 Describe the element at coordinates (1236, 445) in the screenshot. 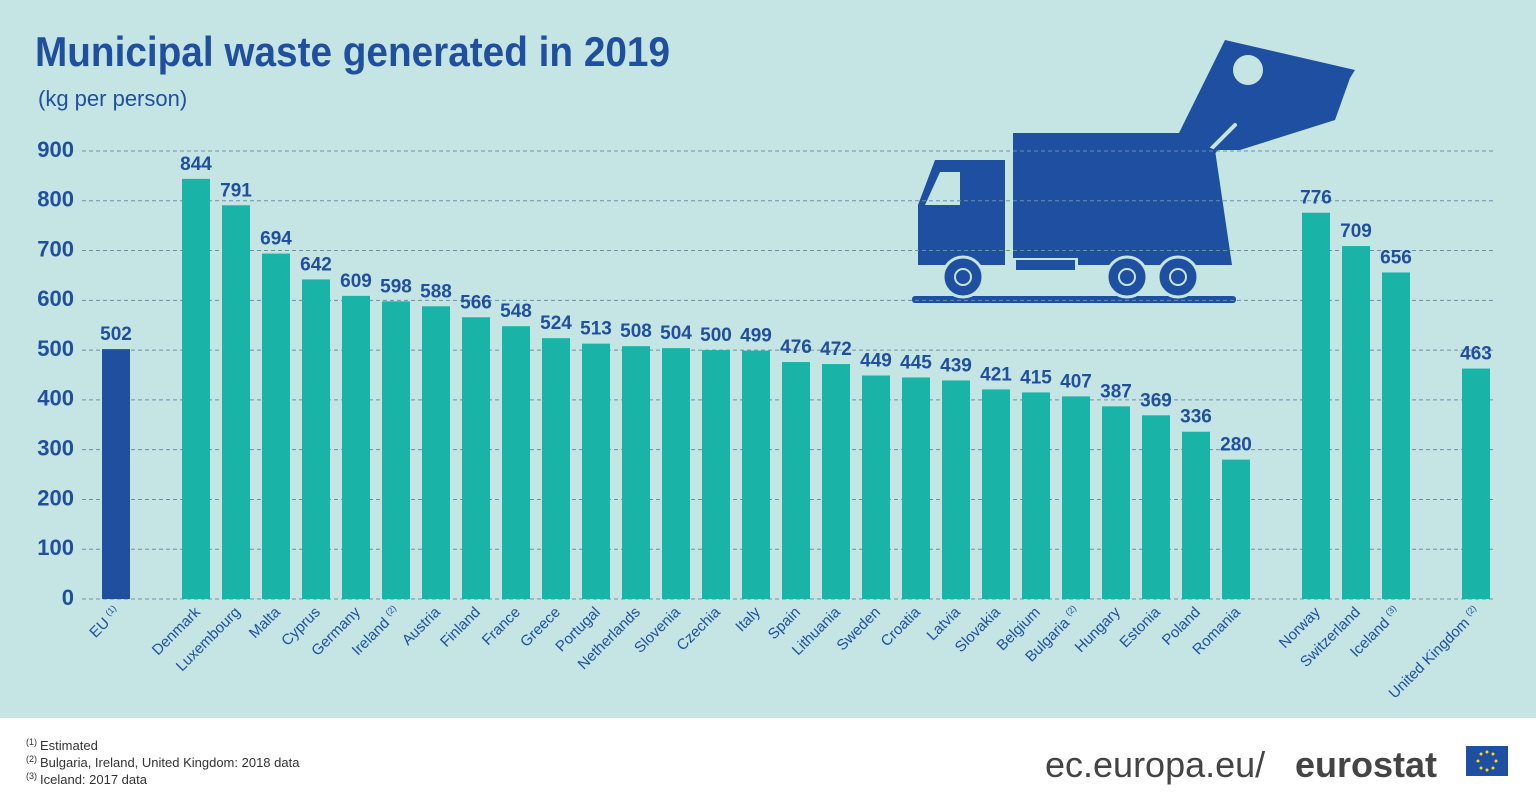

I see `value-label: 280` at that location.